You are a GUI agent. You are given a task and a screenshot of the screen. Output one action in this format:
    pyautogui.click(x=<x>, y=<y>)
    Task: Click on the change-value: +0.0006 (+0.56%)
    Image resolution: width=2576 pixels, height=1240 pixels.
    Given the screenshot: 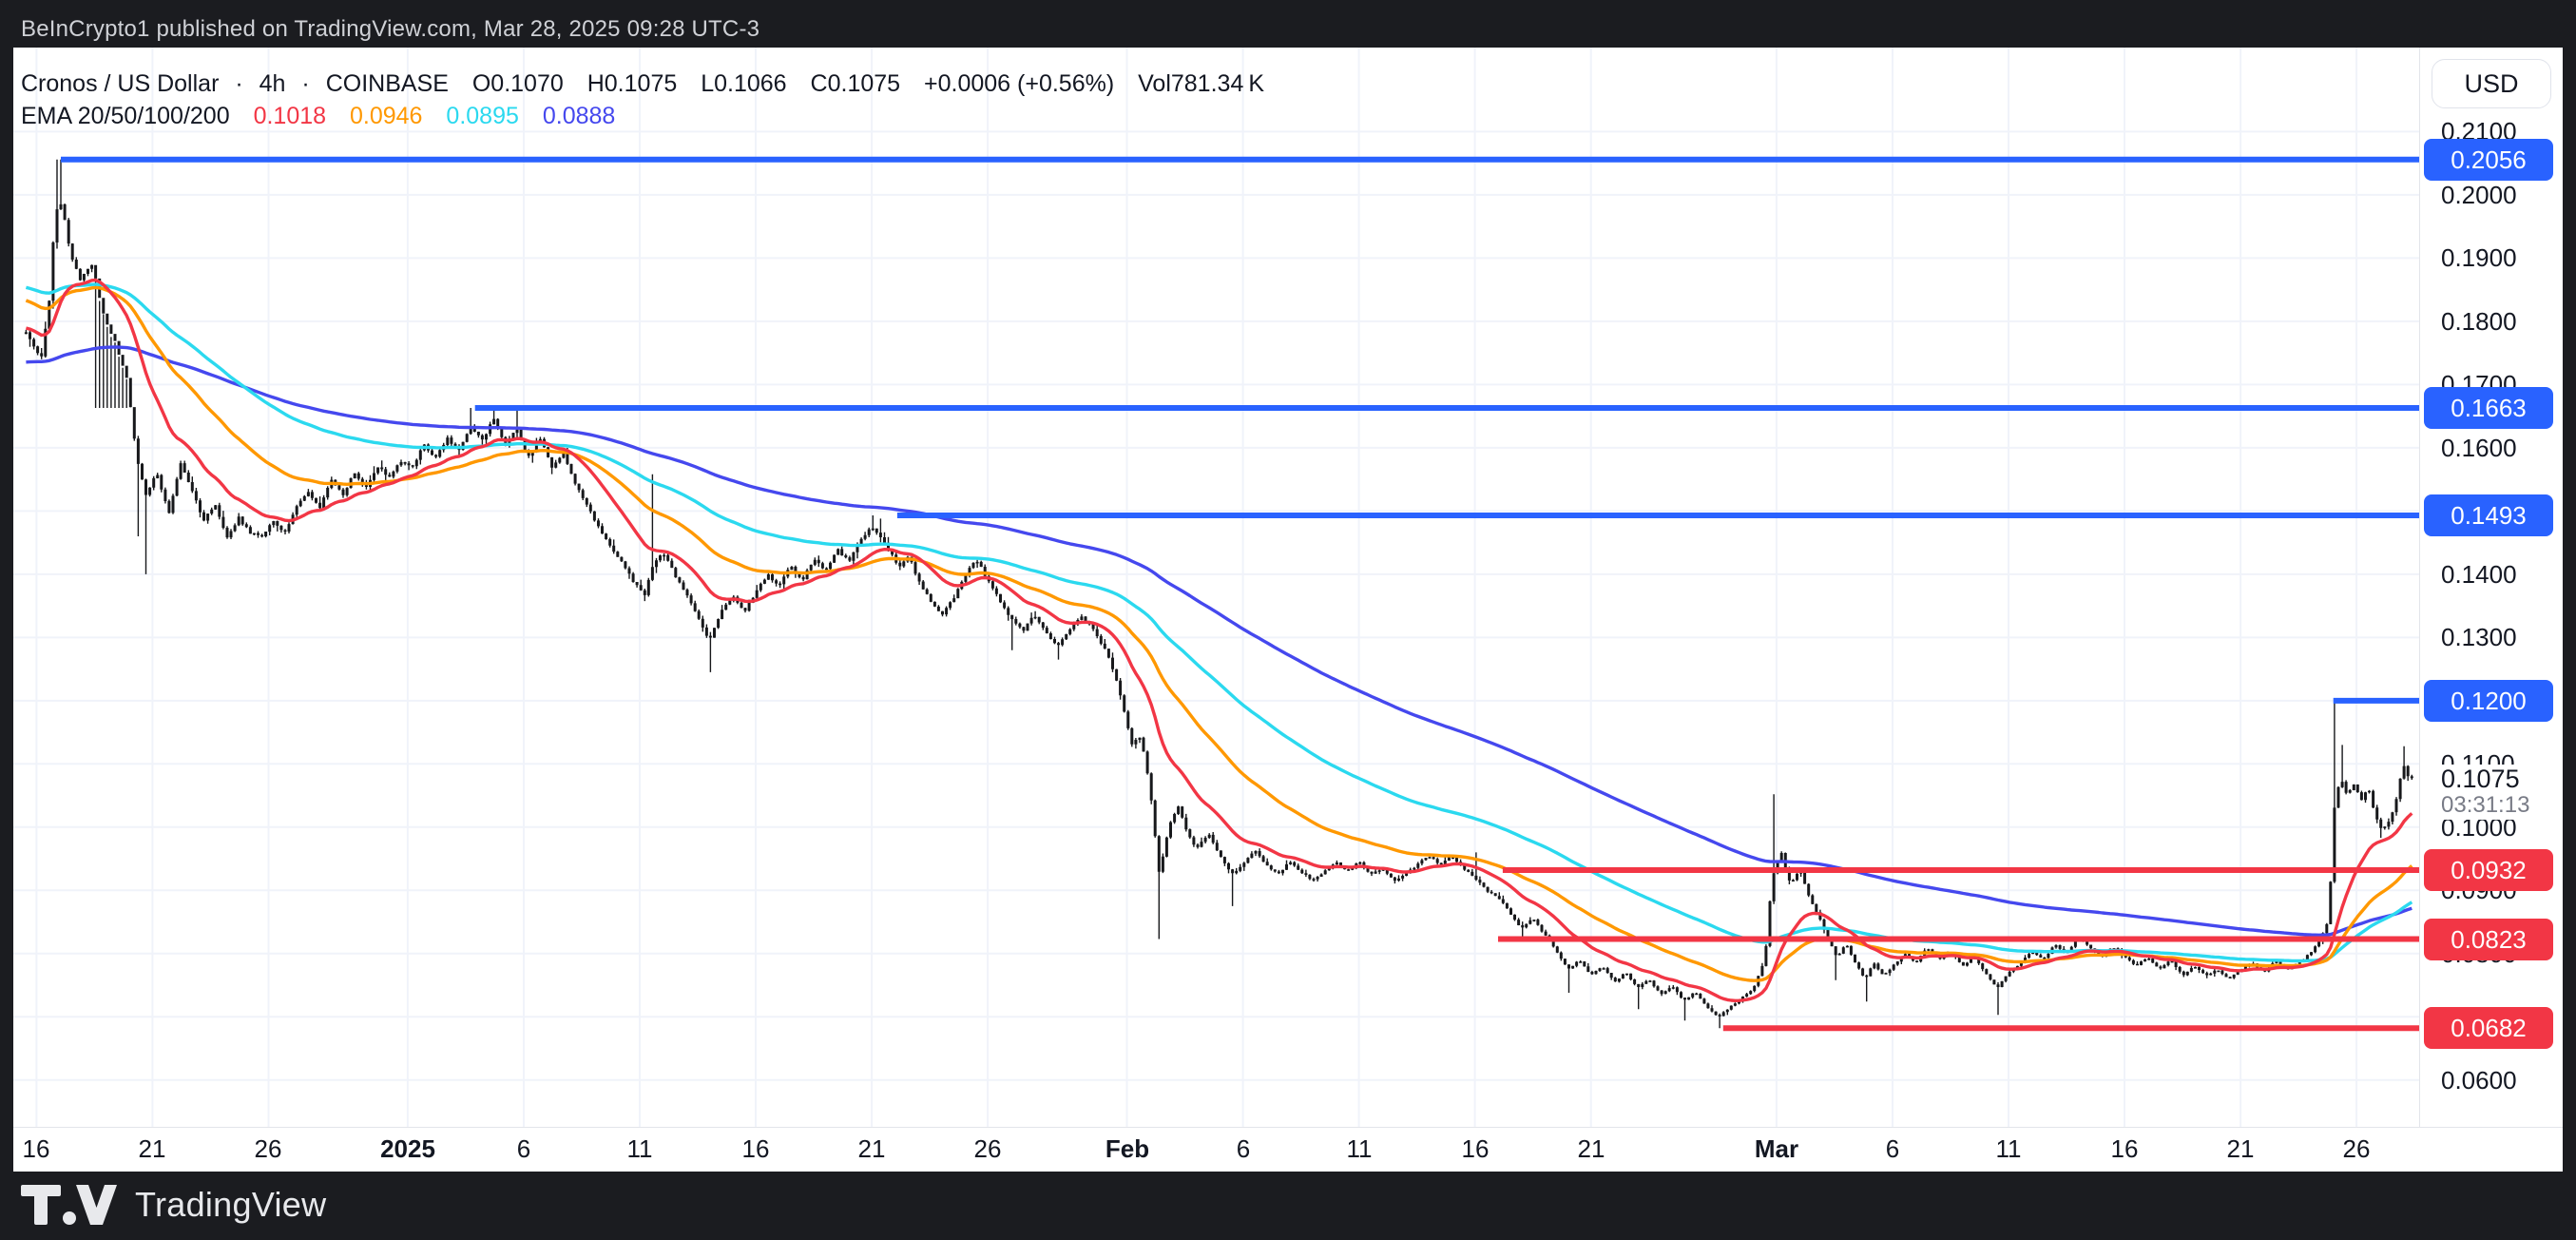 What is the action you would take?
    pyautogui.click(x=1019, y=83)
    